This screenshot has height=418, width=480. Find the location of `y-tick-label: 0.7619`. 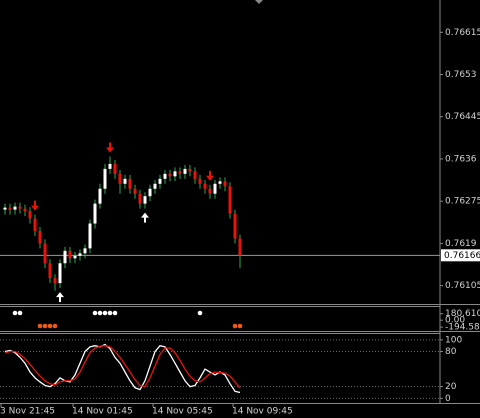

y-tick-label: 0.7619 is located at coordinates (461, 244).